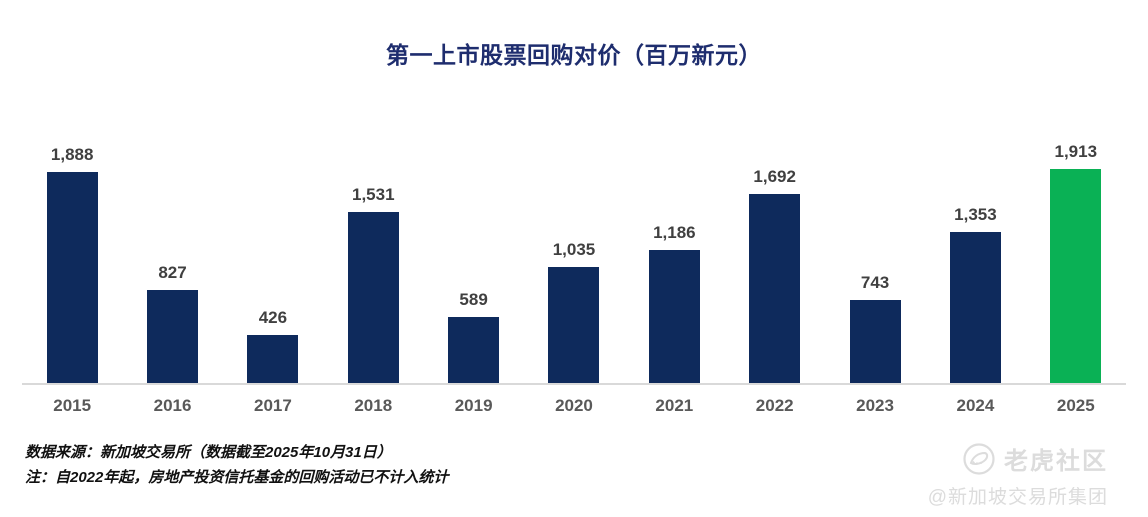 The image size is (1148, 517). Describe the element at coordinates (172, 405) in the screenshot. I see `x-axis-tick-label: 2016` at that location.